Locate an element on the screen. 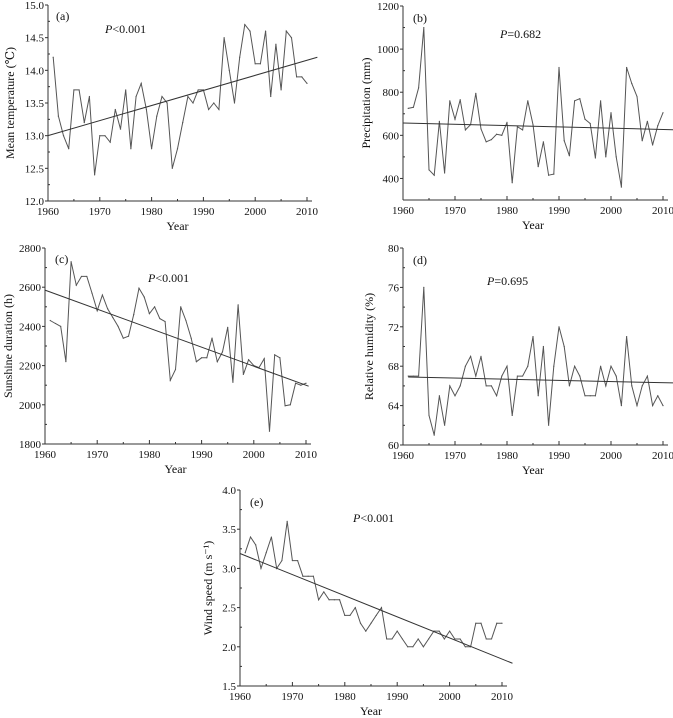 This screenshot has width=673, height=718. x-axis-label: Year is located at coordinates (533, 470).